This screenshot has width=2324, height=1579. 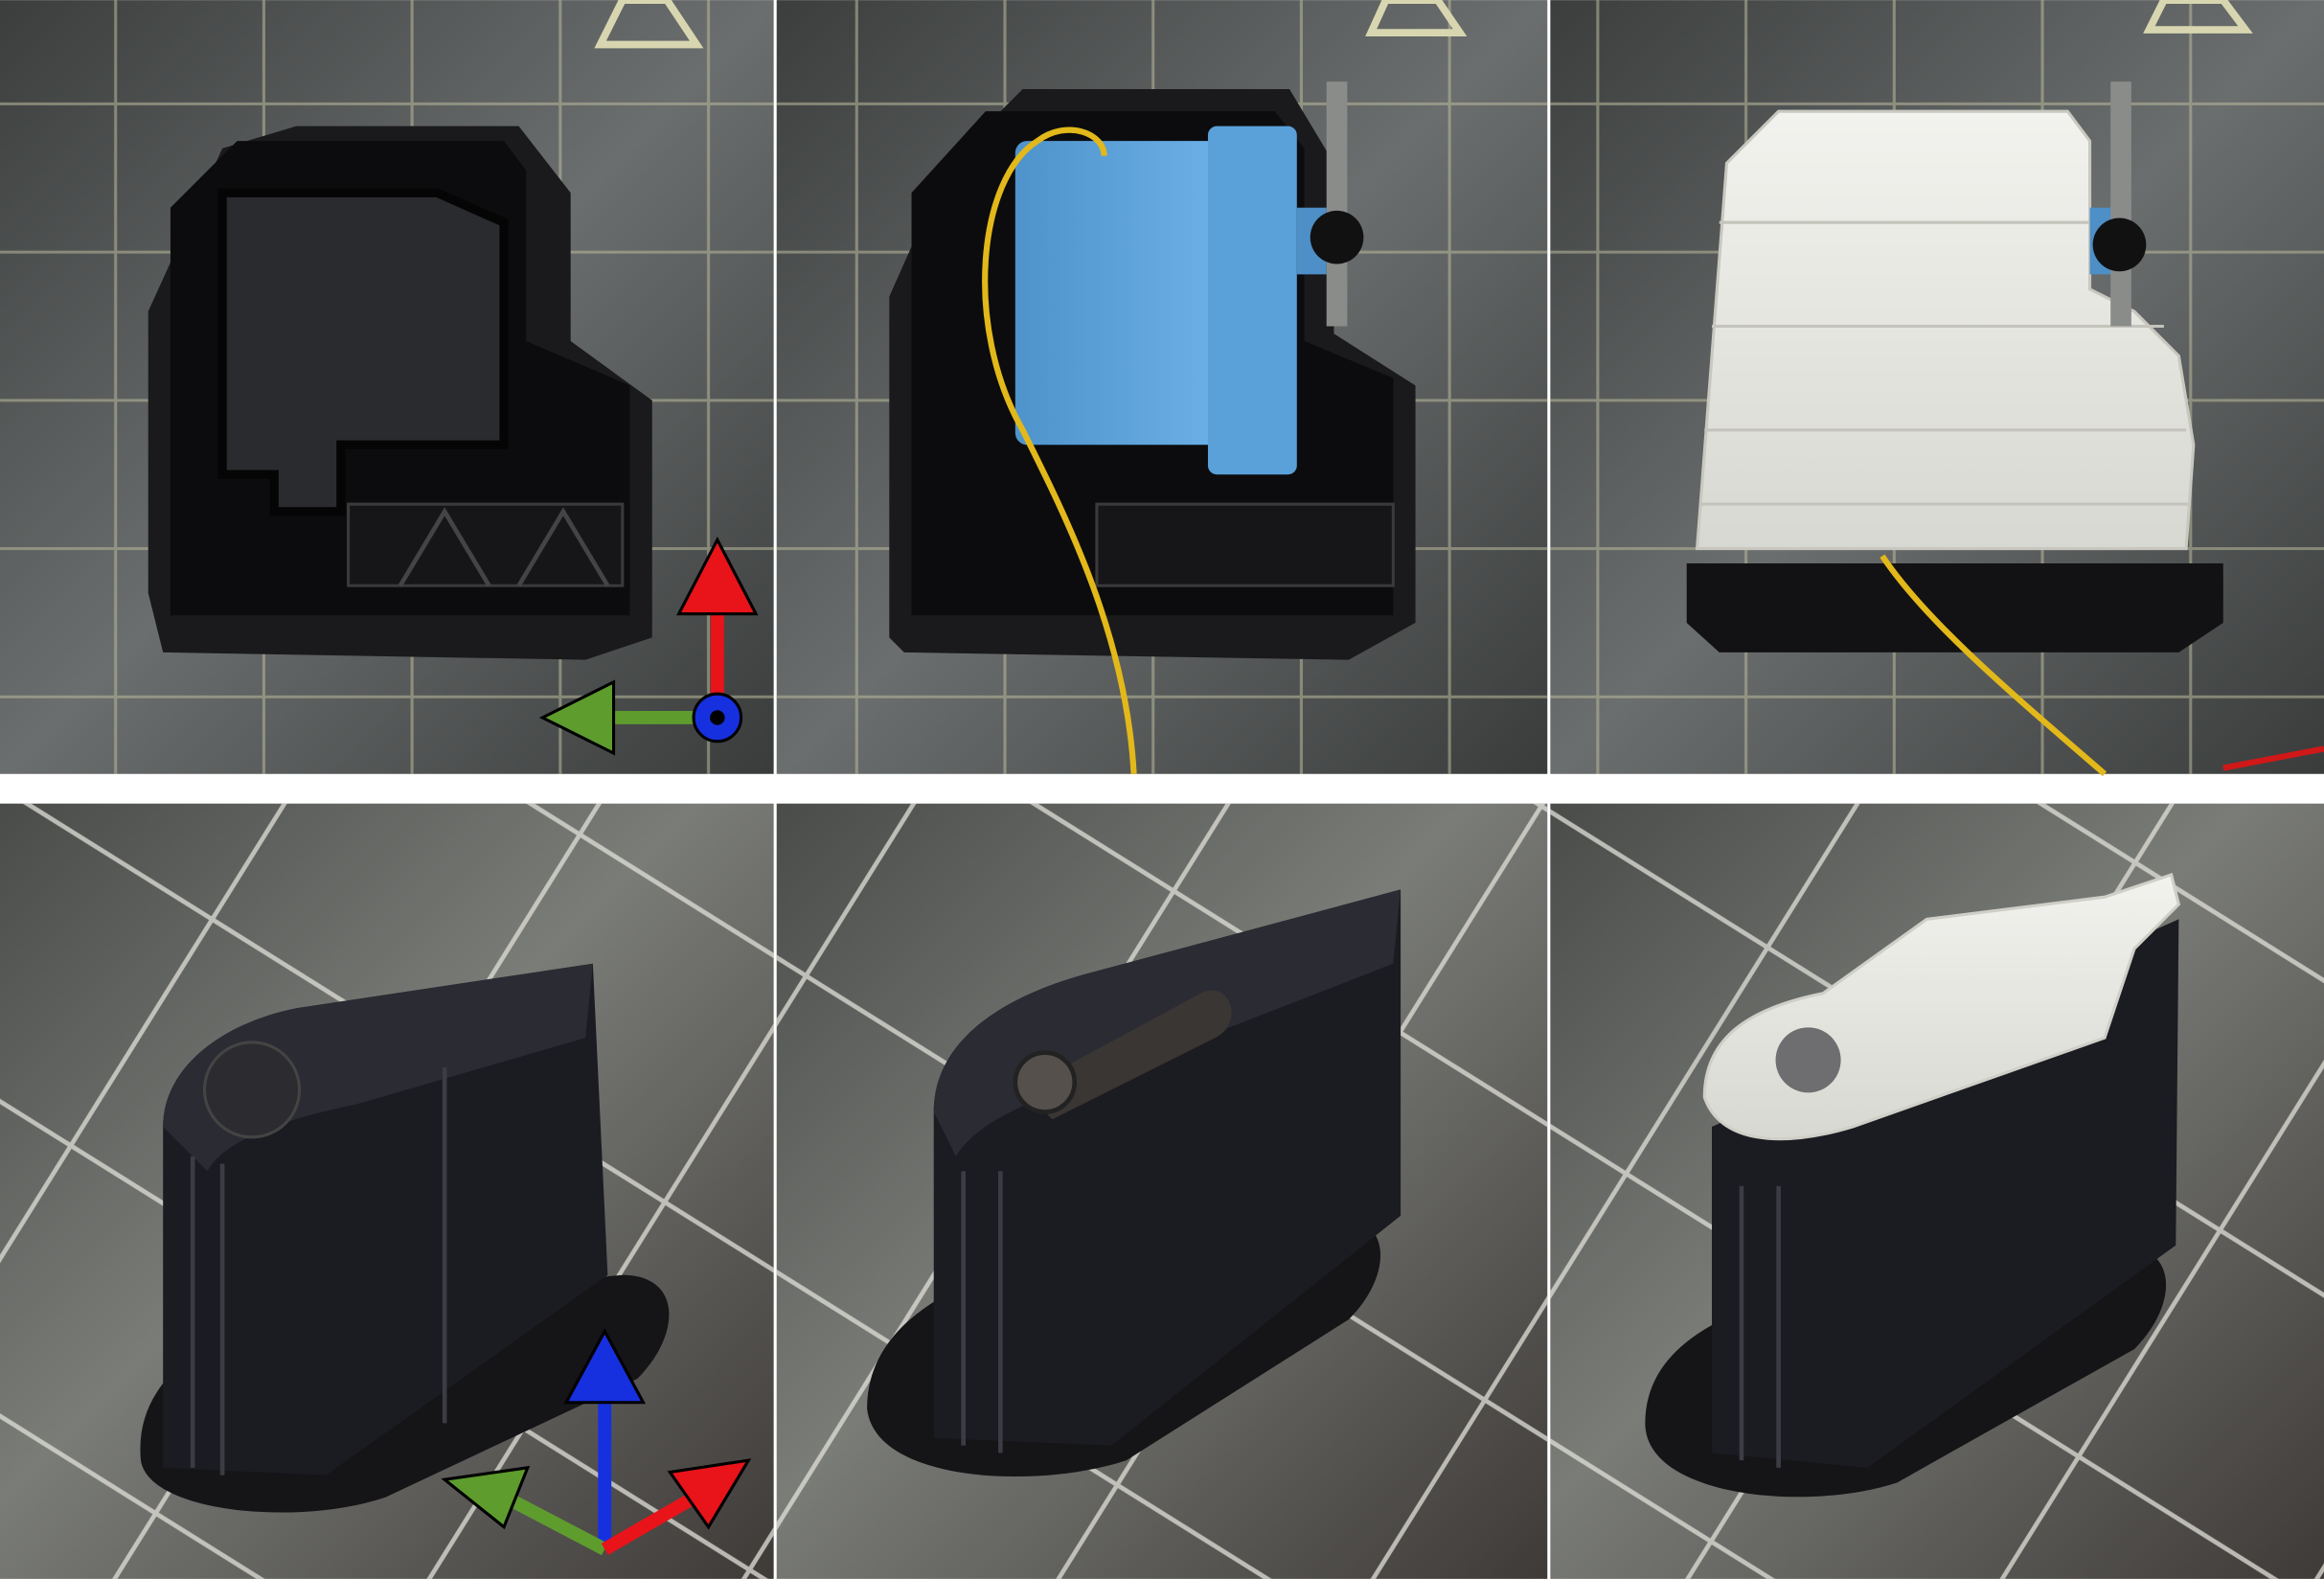 I want to click on axis-gizmo-bottom, so click(x=596, y=1442).